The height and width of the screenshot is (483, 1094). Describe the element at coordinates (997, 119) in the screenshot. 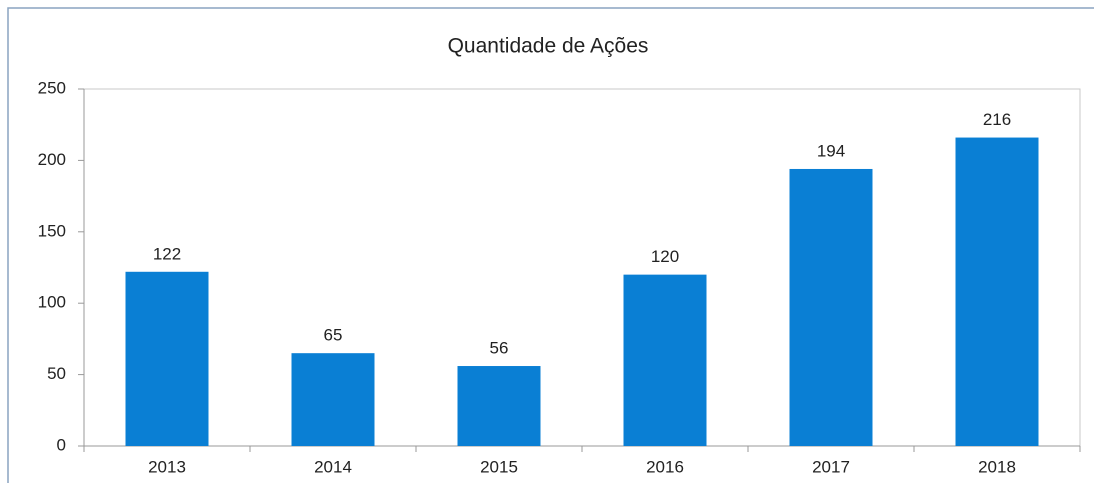

I see `data-label: 216` at that location.